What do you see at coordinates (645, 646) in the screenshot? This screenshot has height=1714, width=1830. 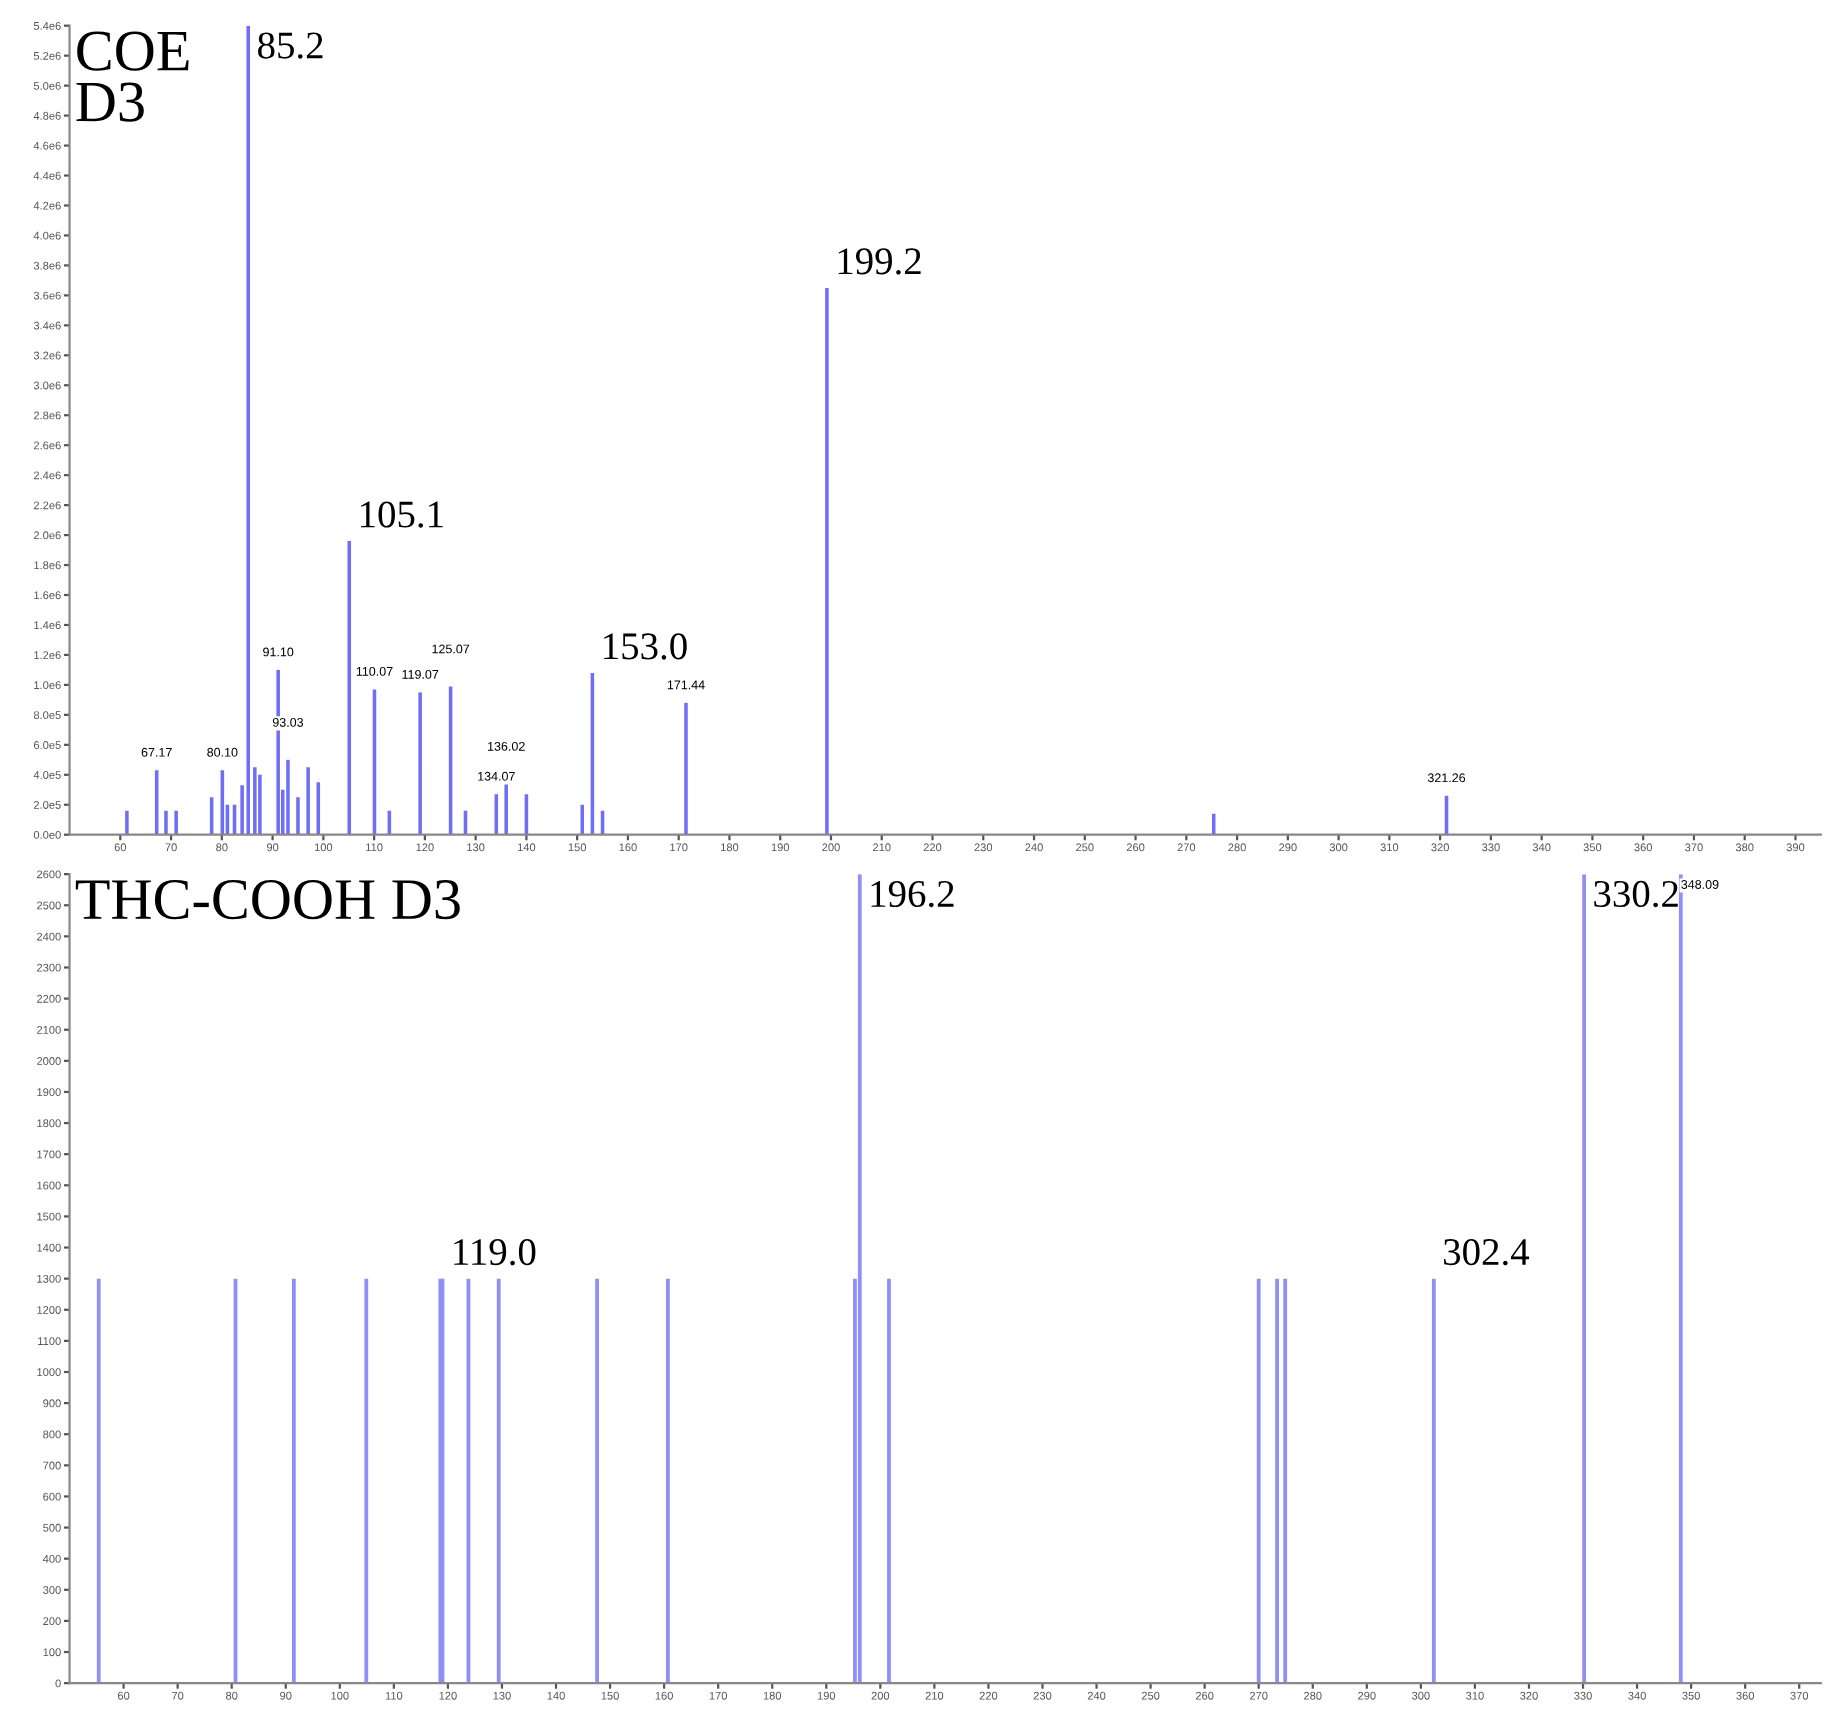 I see `annotation: 153.0` at bounding box center [645, 646].